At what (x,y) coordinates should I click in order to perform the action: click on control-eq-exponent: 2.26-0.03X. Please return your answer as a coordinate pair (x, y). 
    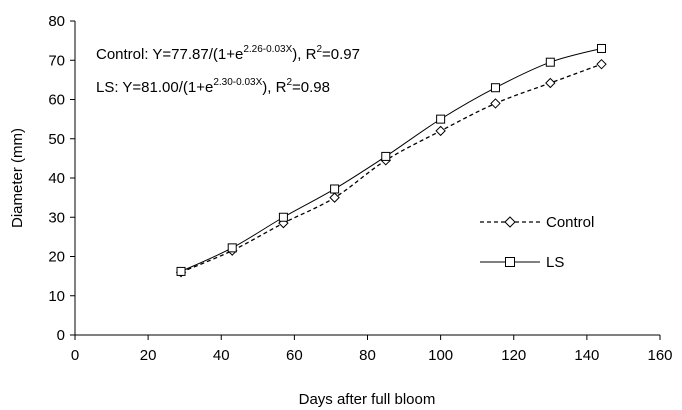
    Looking at the image, I should click on (267, 49).